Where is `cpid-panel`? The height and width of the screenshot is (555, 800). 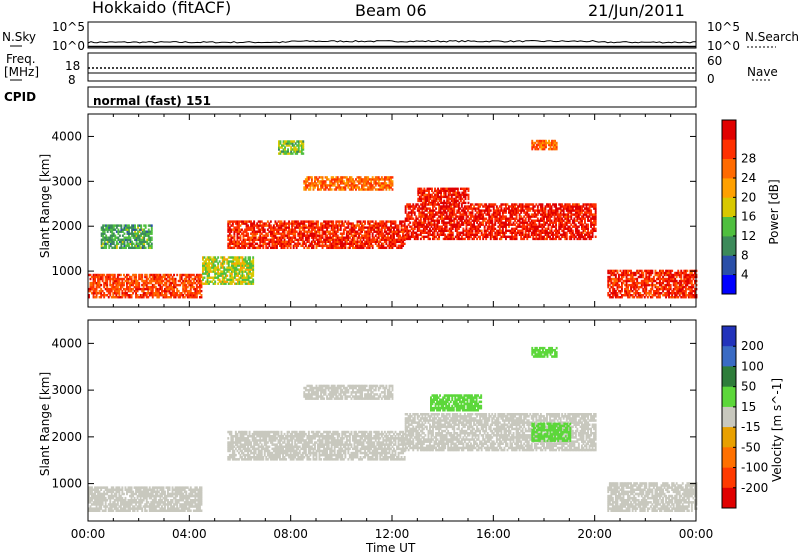
cpid-panel is located at coordinates (392, 97).